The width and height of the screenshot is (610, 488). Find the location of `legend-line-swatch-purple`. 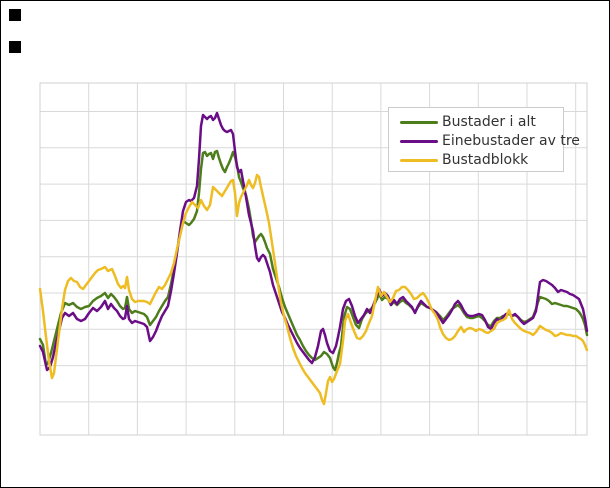

legend-line-swatch-purple is located at coordinates (419, 141).